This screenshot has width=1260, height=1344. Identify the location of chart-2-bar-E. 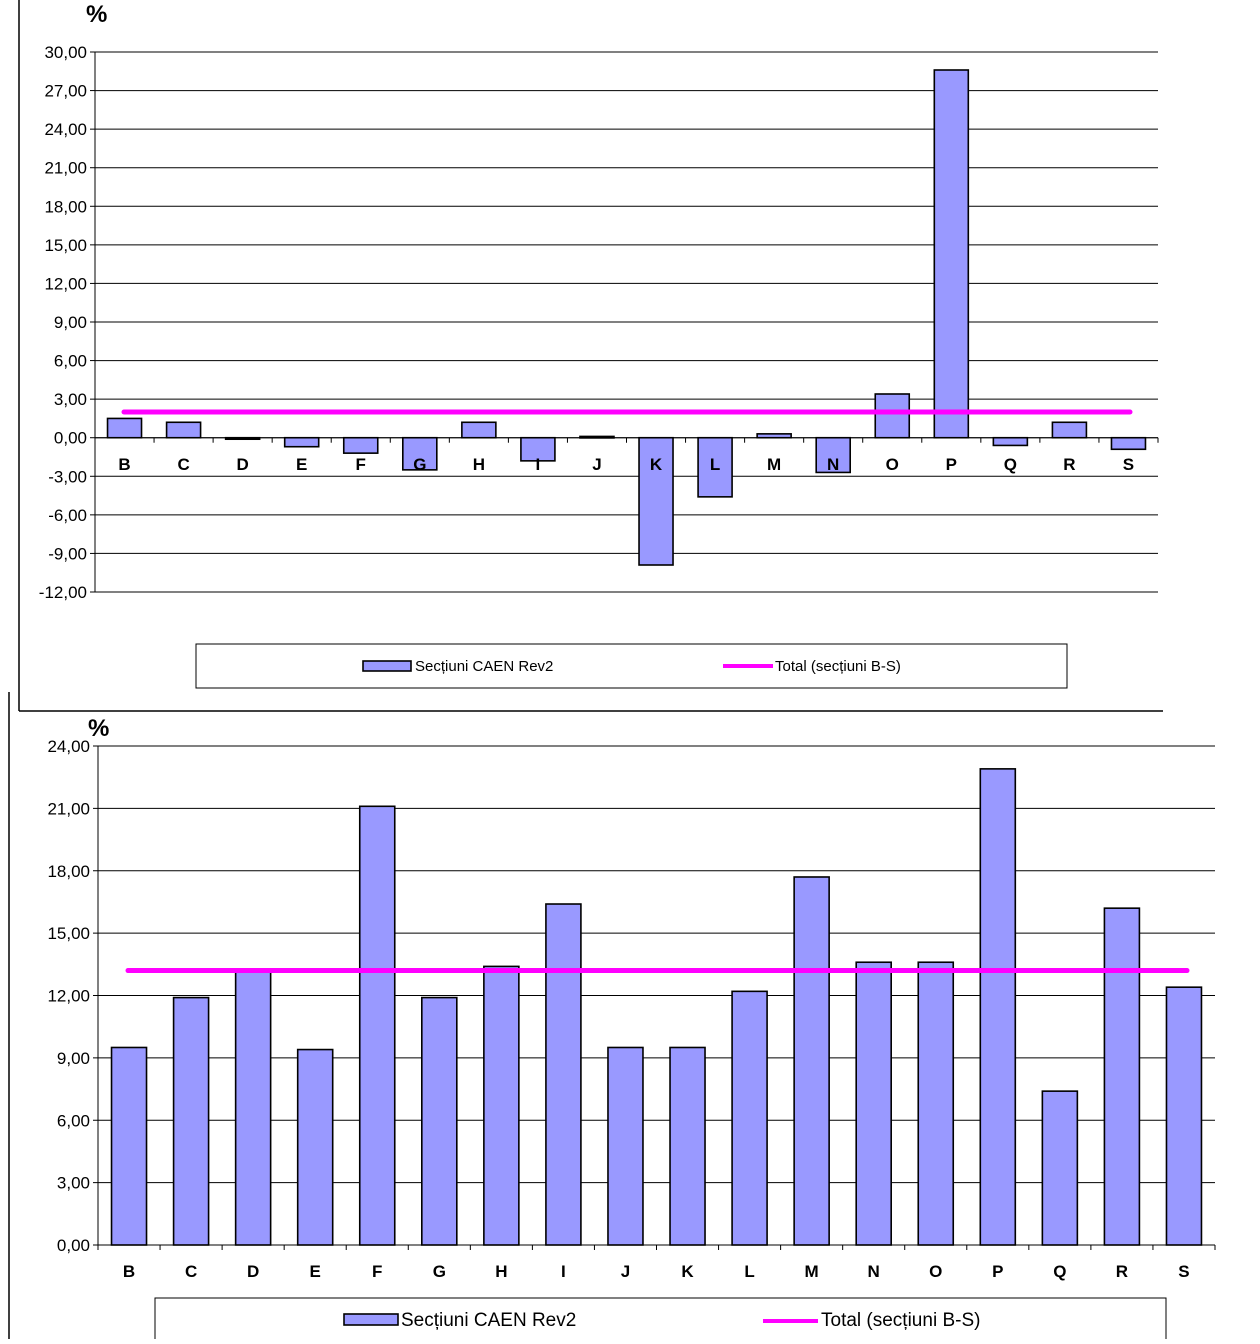
(315, 1147).